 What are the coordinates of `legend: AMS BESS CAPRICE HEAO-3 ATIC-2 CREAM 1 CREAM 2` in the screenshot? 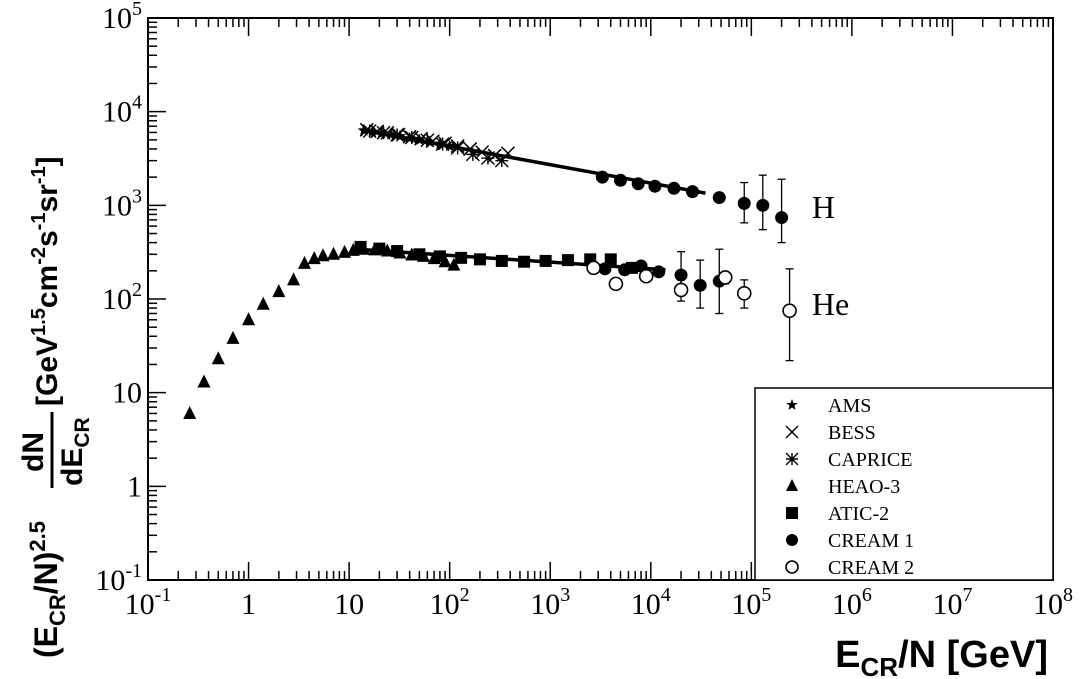 It's located at (904, 484).